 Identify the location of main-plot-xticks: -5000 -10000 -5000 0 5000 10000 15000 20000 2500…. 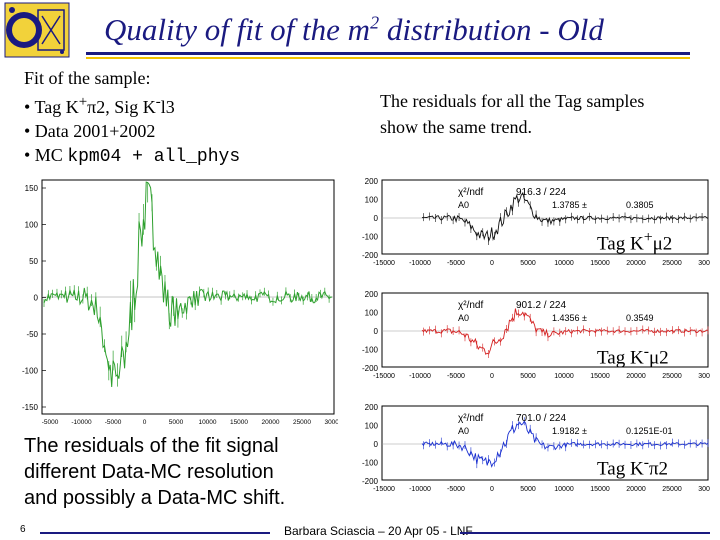
(190, 422).